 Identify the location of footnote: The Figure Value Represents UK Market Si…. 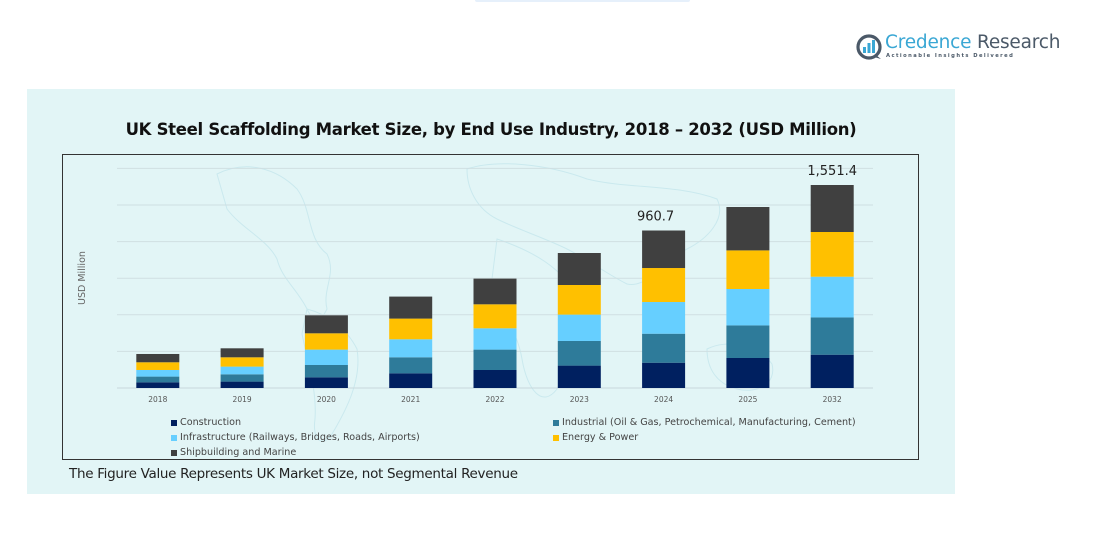
(293, 474).